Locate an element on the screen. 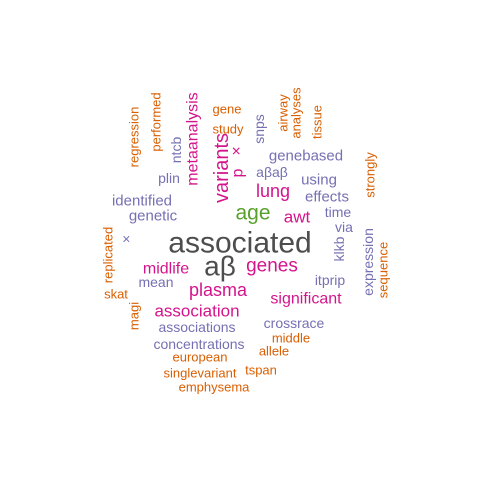 Image resolution: width=480 pixels, height=480 pixels. word-20: klkb is located at coordinates (339, 248).